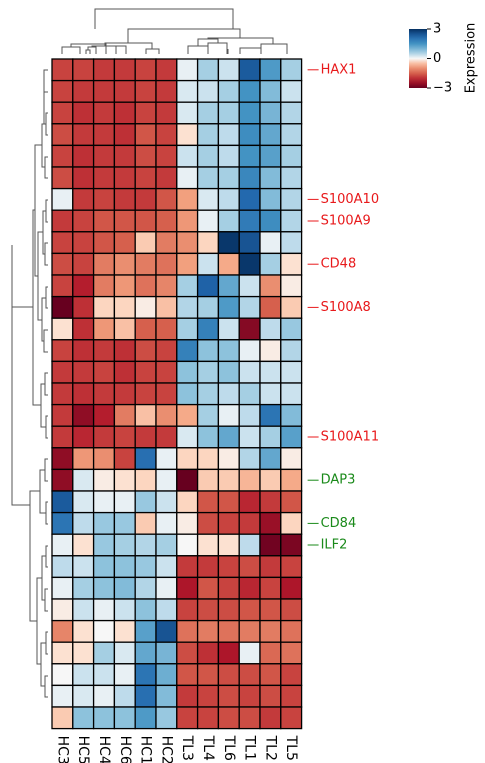 This screenshot has height=763, width=485. What do you see at coordinates (146, 749) in the screenshot?
I see `column-label: HC1` at bounding box center [146, 749].